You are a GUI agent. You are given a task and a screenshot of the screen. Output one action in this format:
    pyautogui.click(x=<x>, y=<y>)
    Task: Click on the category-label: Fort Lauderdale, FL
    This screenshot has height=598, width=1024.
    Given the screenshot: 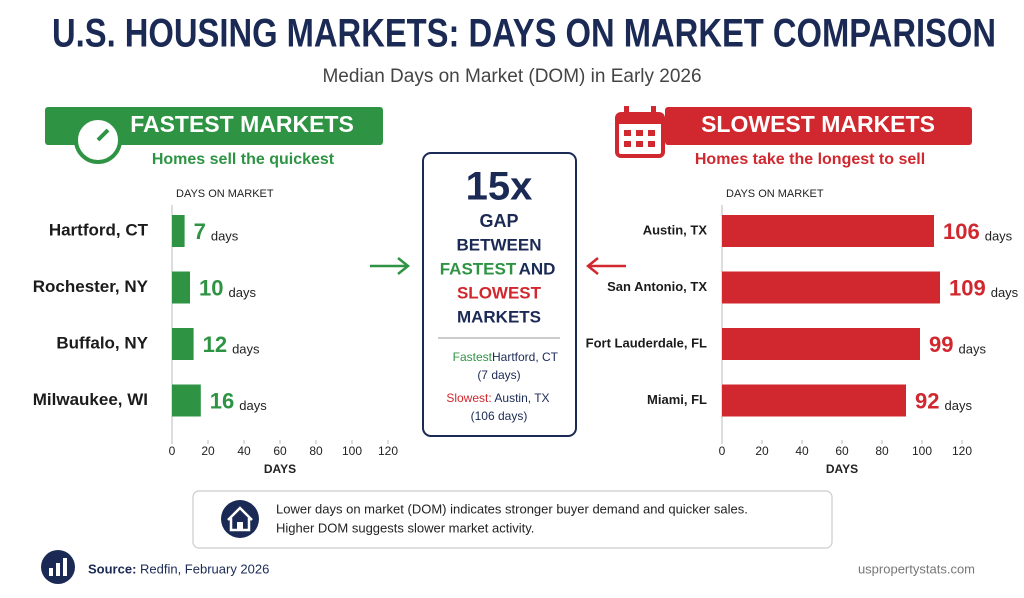 What is the action you would take?
    pyautogui.click(x=646, y=342)
    